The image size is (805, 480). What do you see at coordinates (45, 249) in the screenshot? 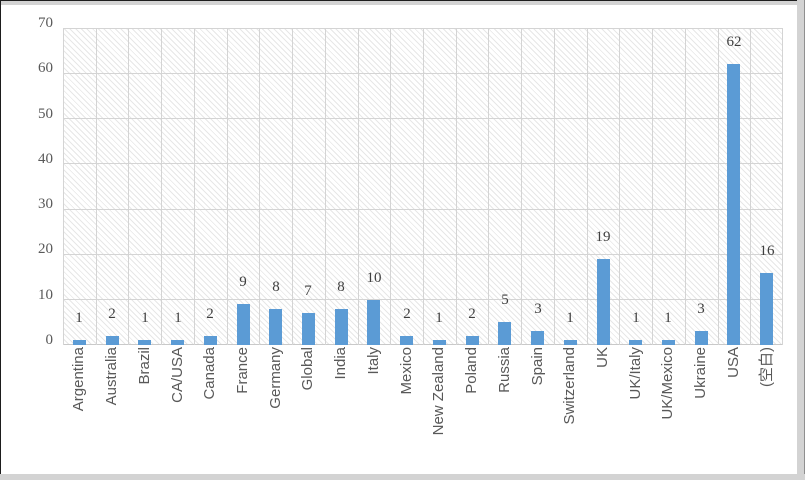
I see `y-axis-tick-label: 20` at bounding box center [45, 249].